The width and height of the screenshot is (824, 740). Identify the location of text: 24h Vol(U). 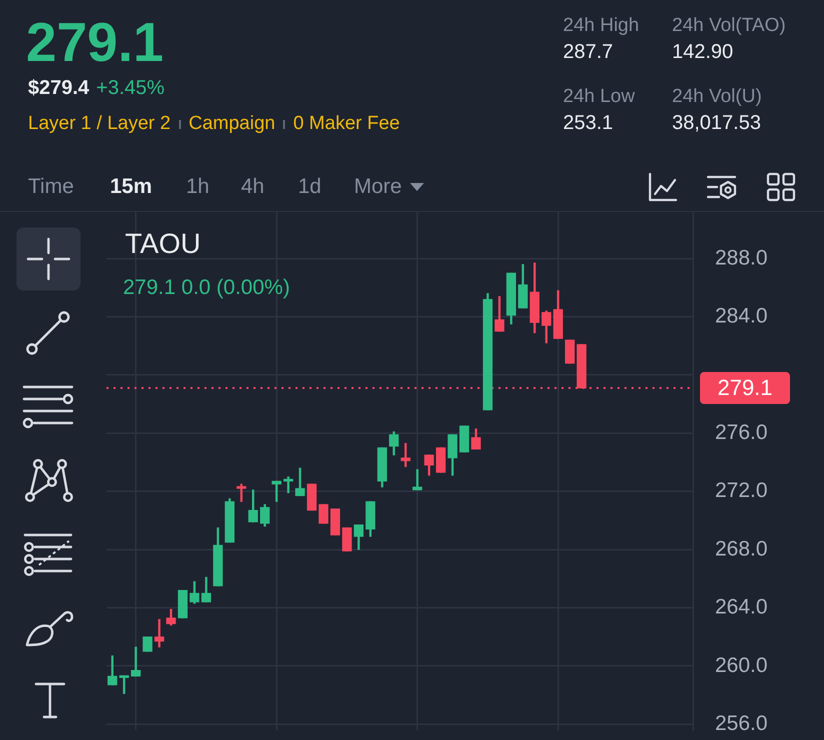
(717, 96).